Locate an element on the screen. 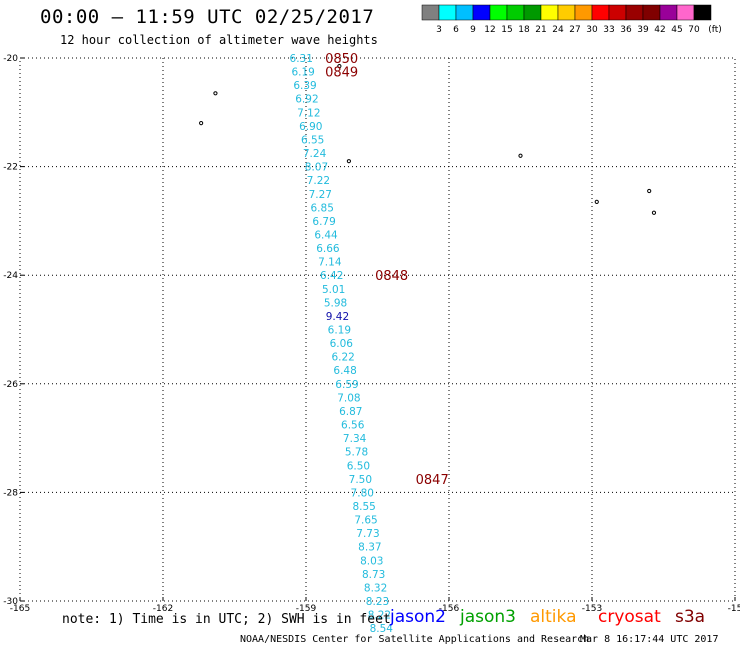 This screenshot has width=740, height=650. colorbar-unit-label: (ft) is located at coordinates (715, 30).